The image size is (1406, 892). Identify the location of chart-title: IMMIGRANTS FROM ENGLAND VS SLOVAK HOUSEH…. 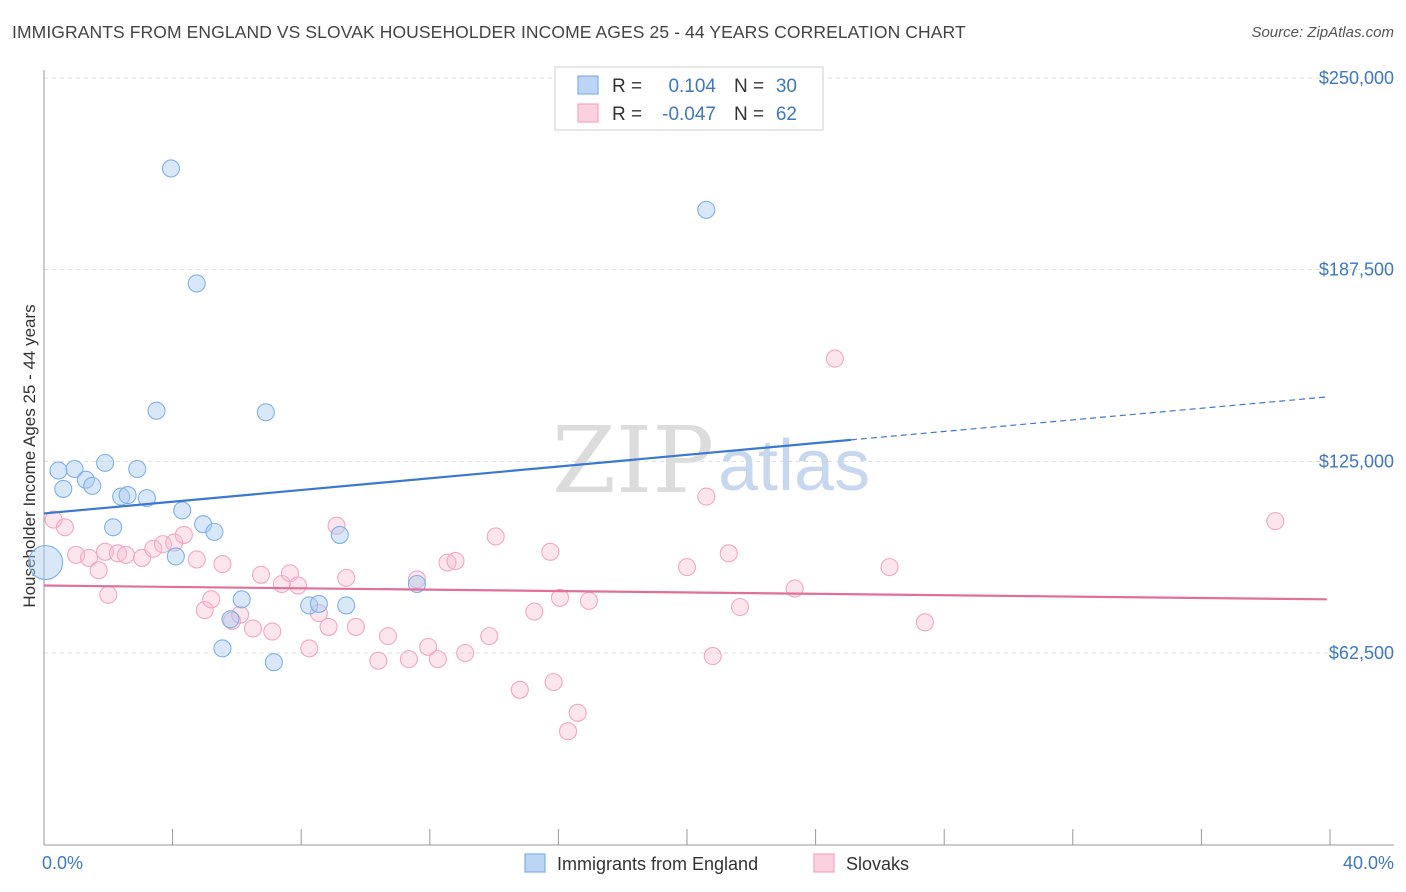
(489, 32).